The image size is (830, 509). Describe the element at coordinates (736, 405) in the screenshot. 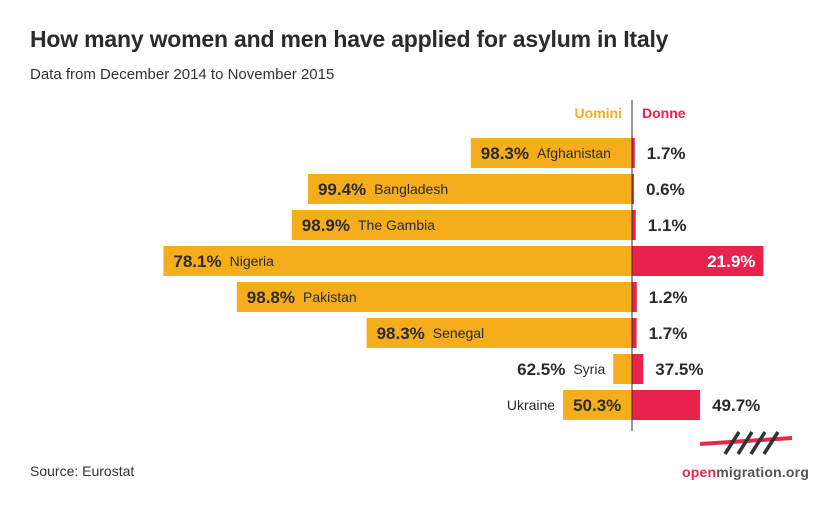

I see `value-label-women: 49.7%` at that location.